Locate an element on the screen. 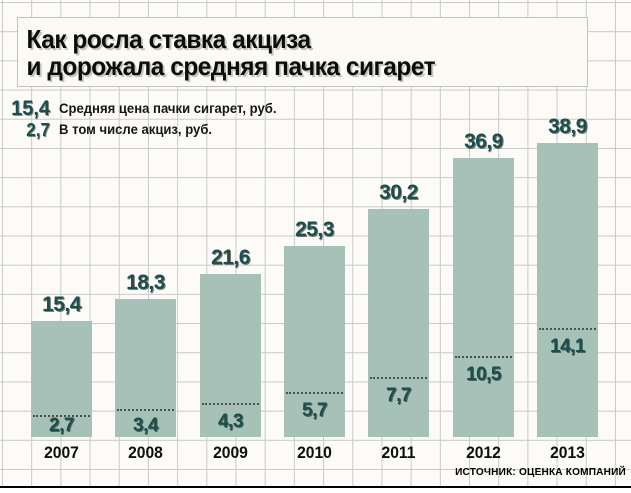 The width and height of the screenshot is (631, 493). year-label-2011: 2011 is located at coordinates (398, 452).